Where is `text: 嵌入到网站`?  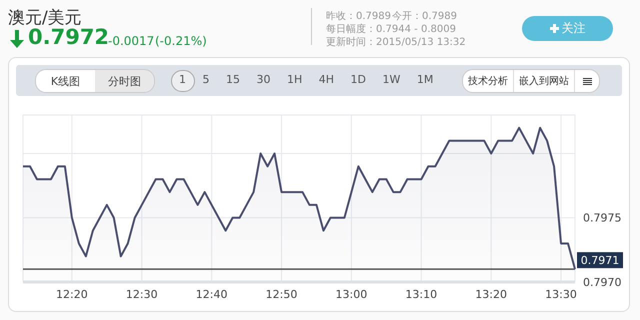
text: 嵌入到网站 is located at coordinates (544, 81).